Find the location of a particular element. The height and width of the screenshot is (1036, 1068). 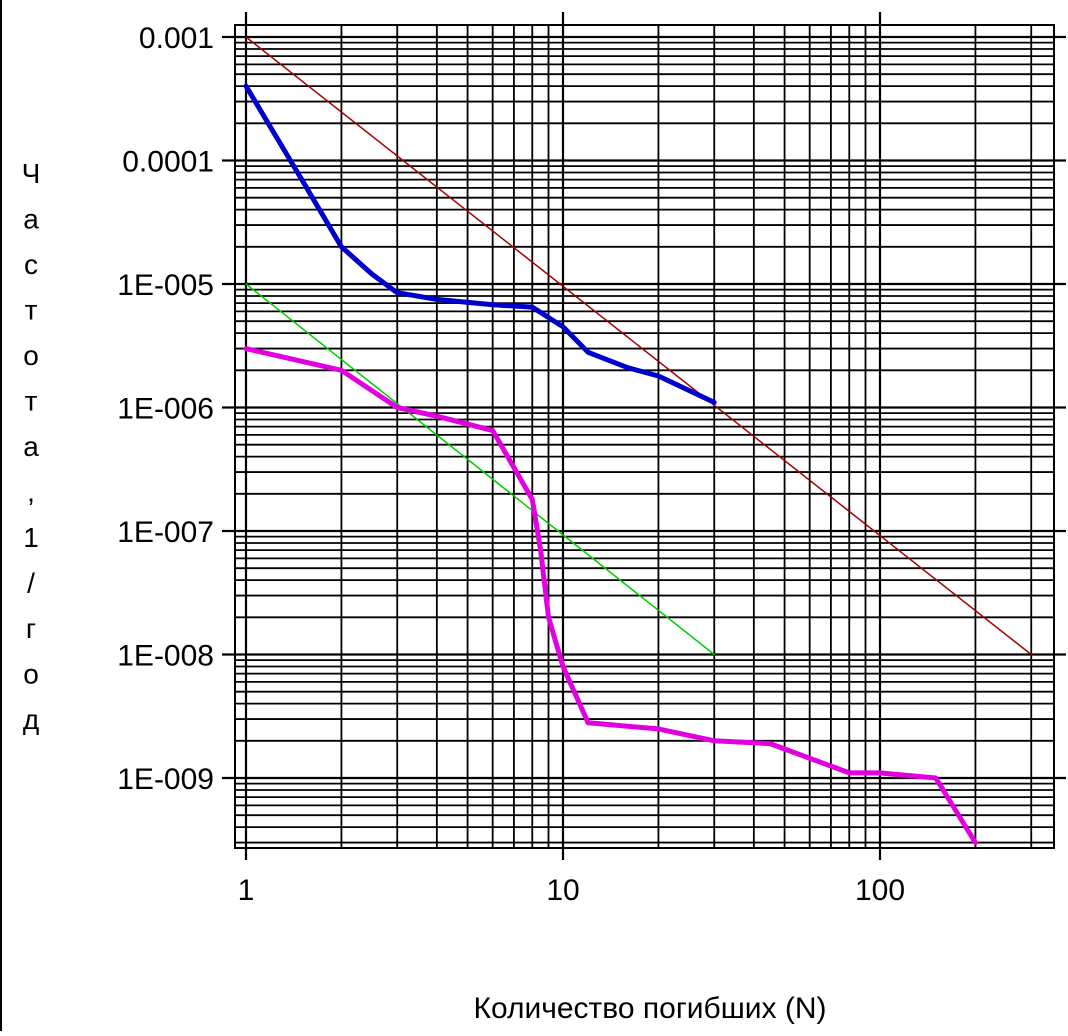

y-axis-label-char: с is located at coordinates (31, 264).